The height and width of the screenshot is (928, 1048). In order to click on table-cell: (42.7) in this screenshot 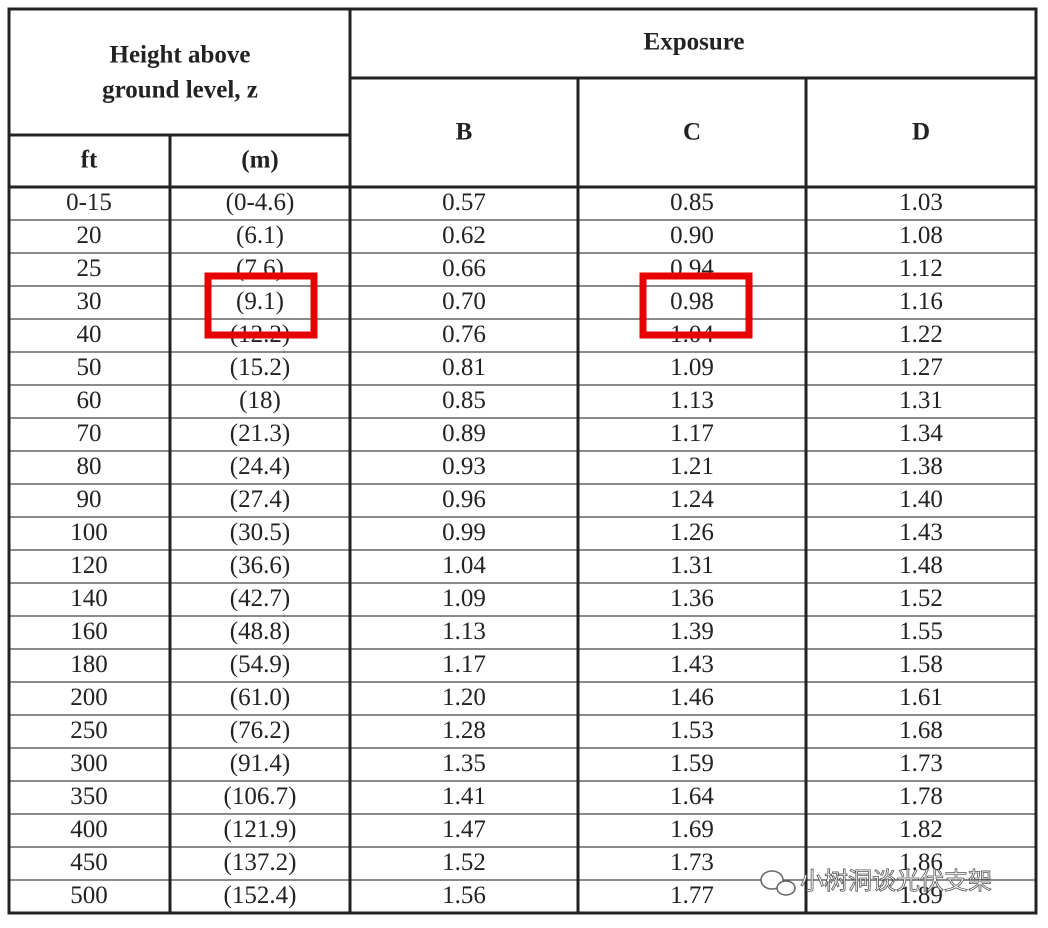, I will do `click(260, 598)`.